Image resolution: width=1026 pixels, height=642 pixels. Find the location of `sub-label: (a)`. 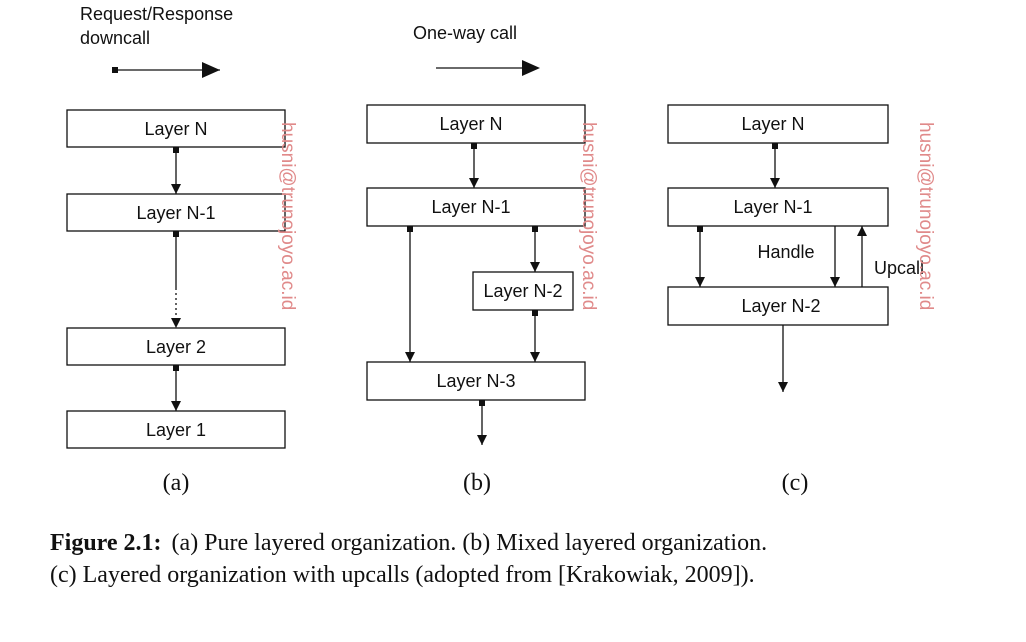

sub-label: (a) is located at coordinates (176, 483).